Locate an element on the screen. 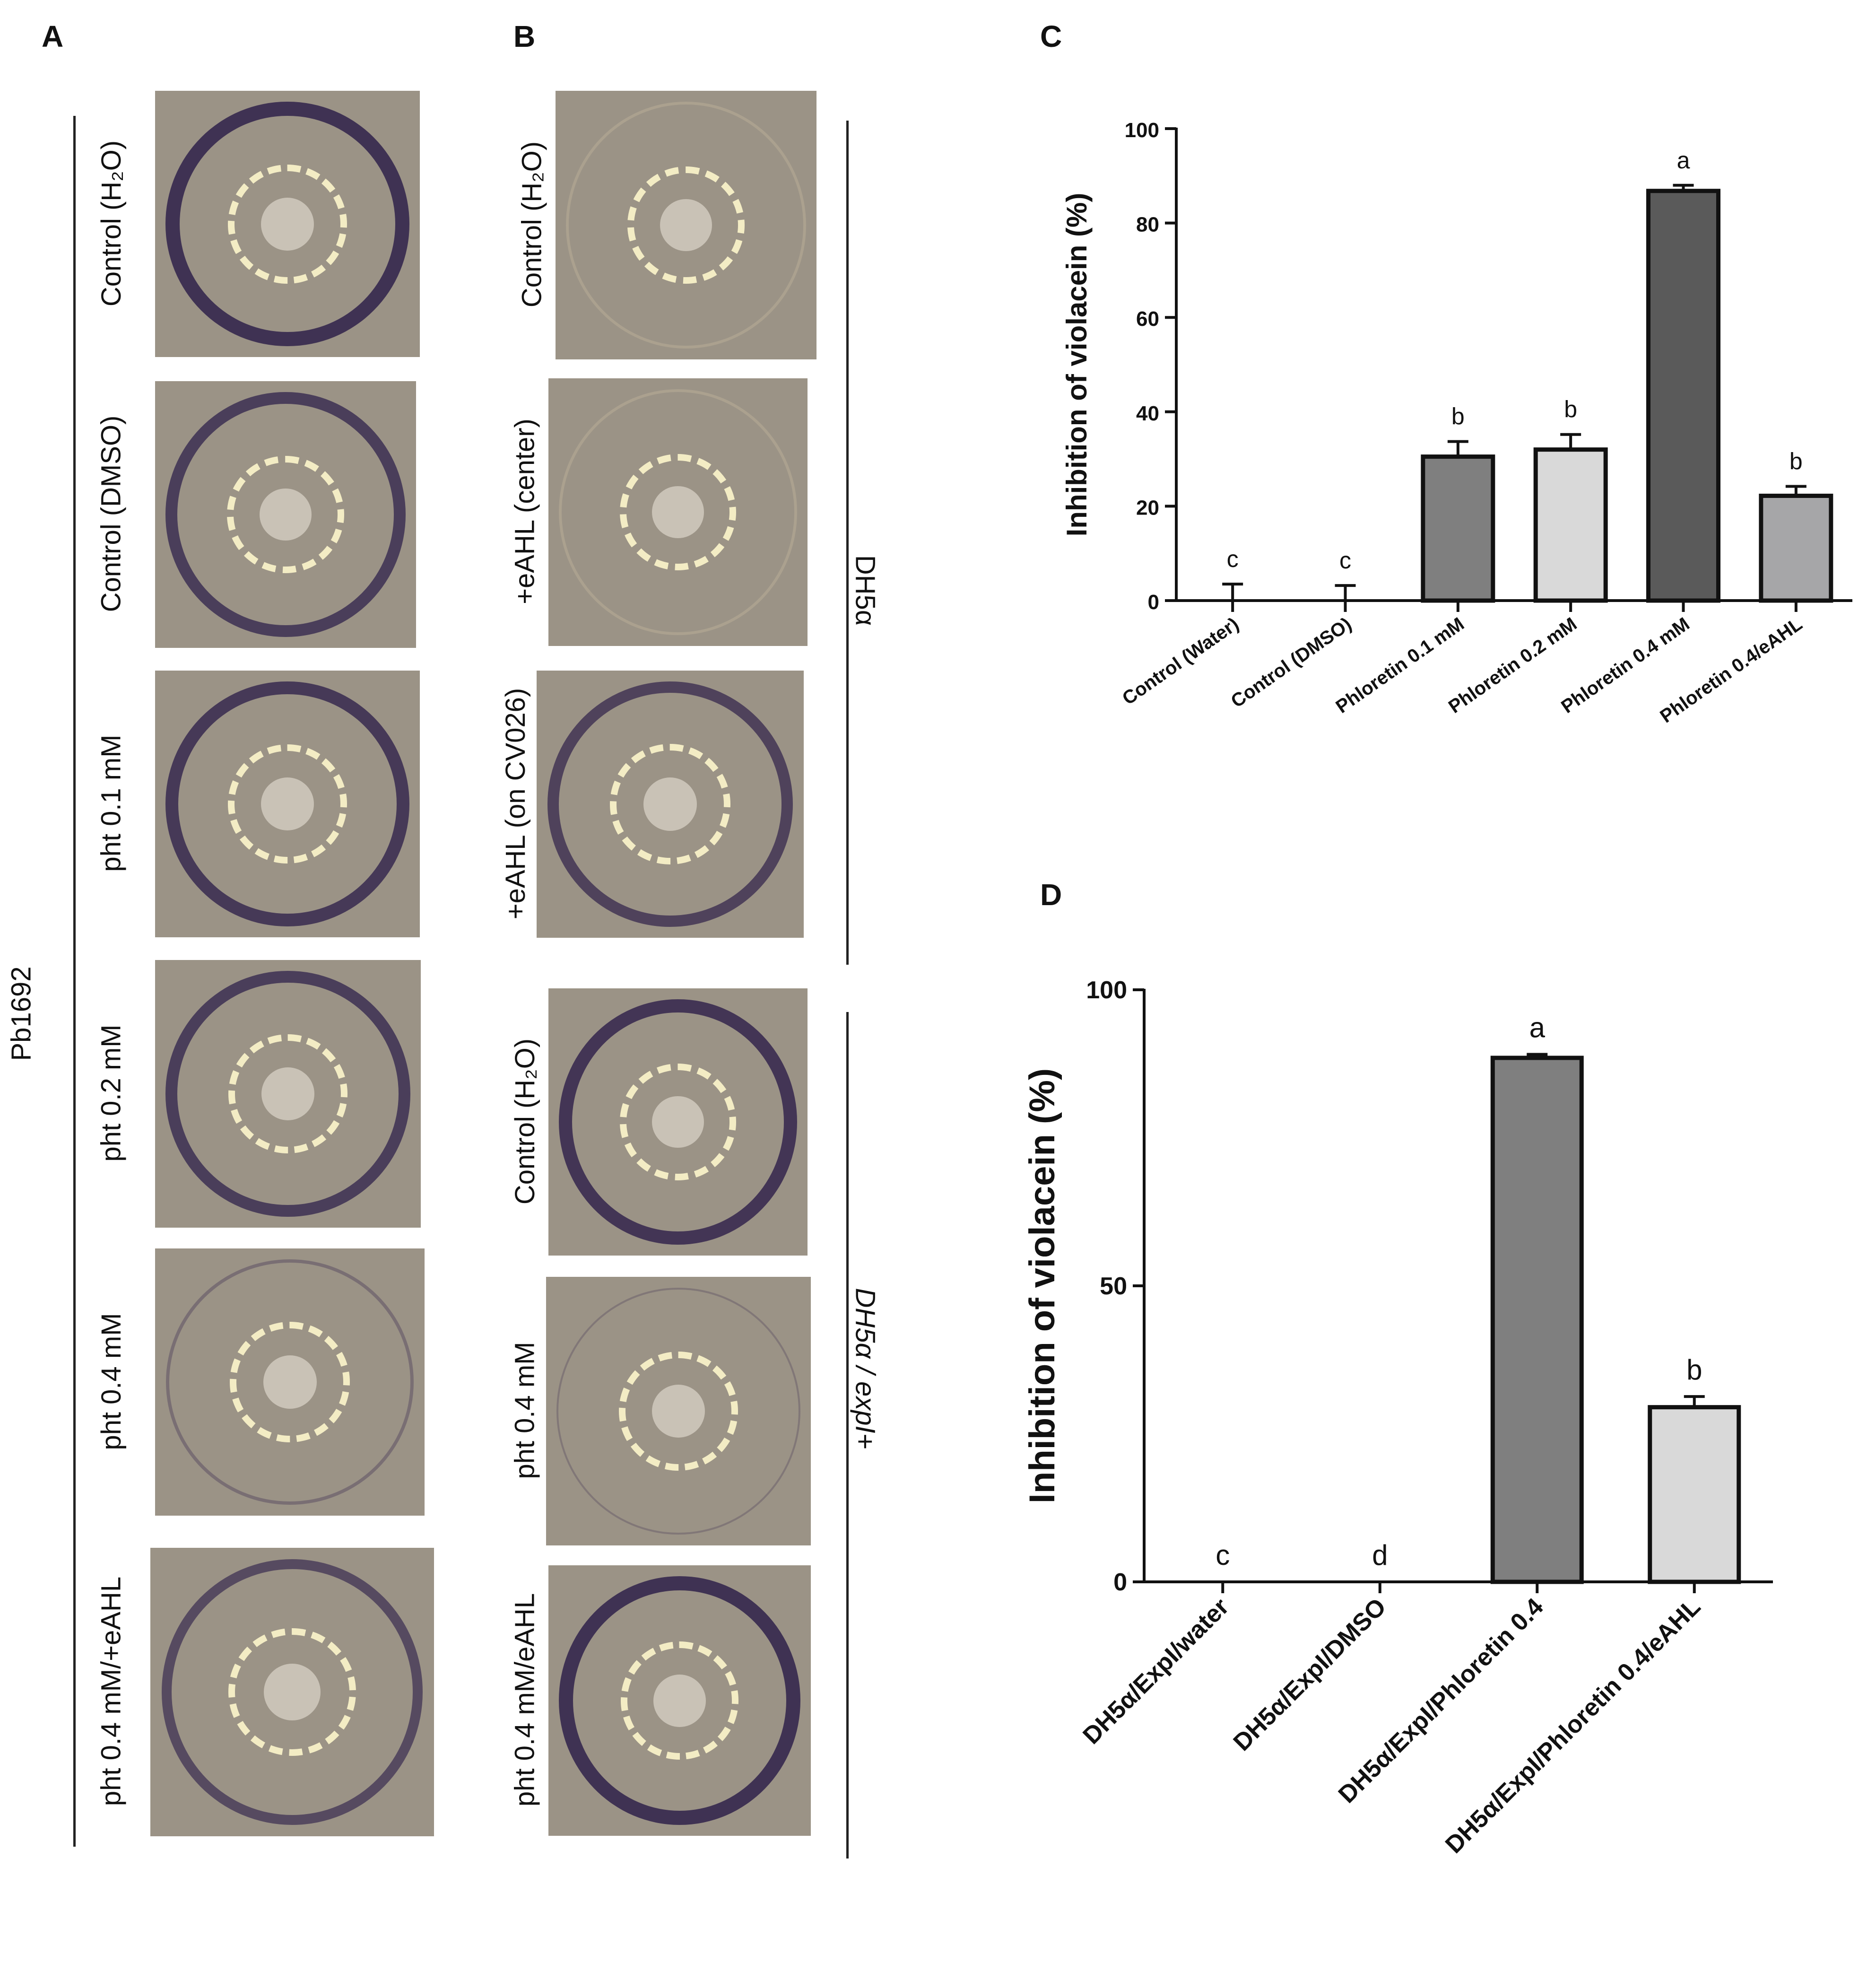 The width and height of the screenshot is (1876, 1972). x-category-label: DH5α/ExpI/water is located at coordinates (1155, 1671).